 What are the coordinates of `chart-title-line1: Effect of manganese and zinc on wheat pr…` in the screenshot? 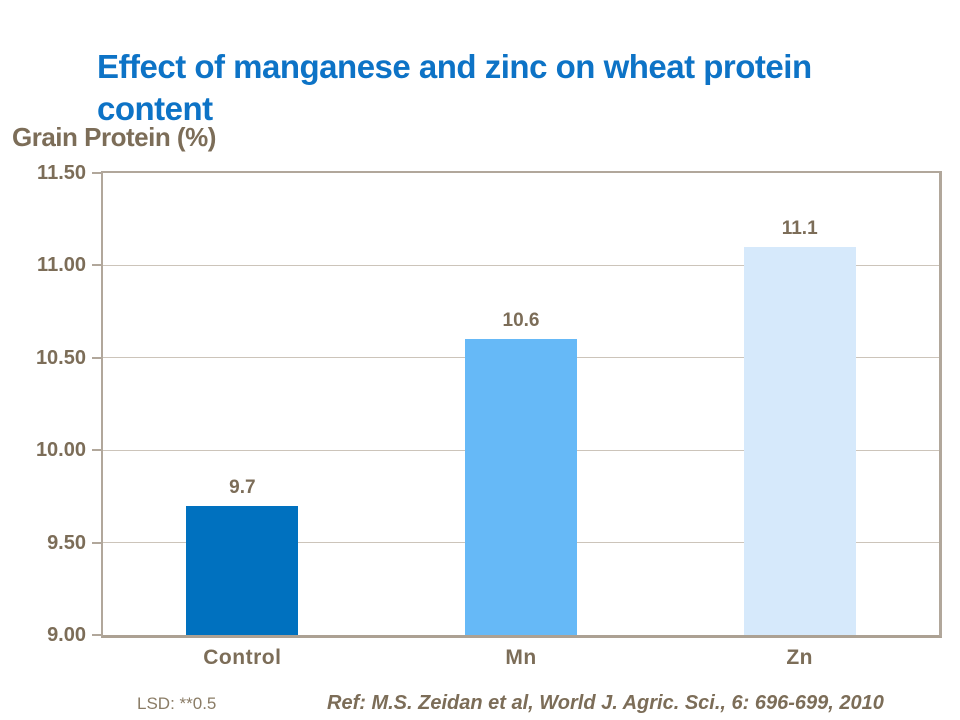 It's located at (454, 67).